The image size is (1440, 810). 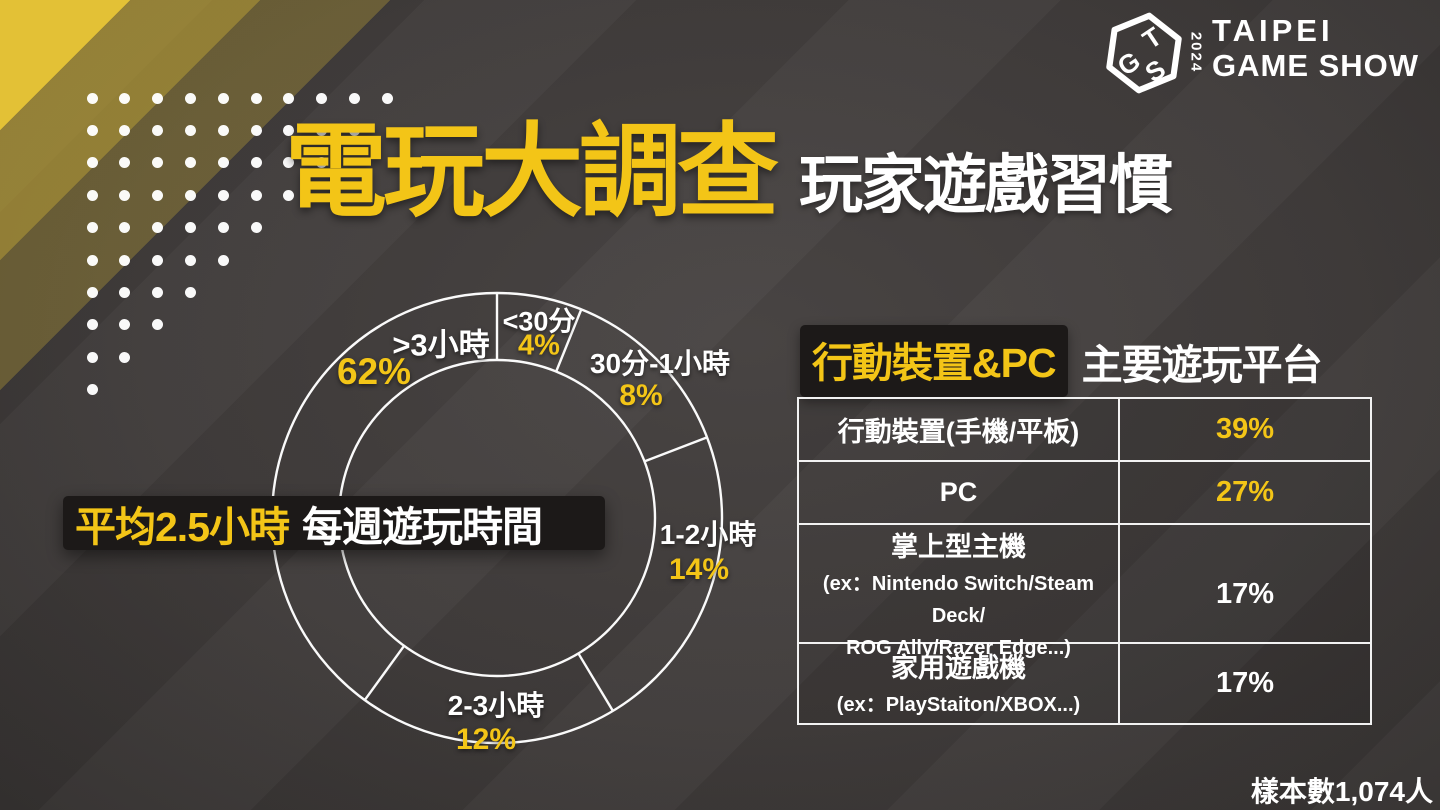 I want to click on donut-category-label: 1-2小時, so click(x=708, y=534).